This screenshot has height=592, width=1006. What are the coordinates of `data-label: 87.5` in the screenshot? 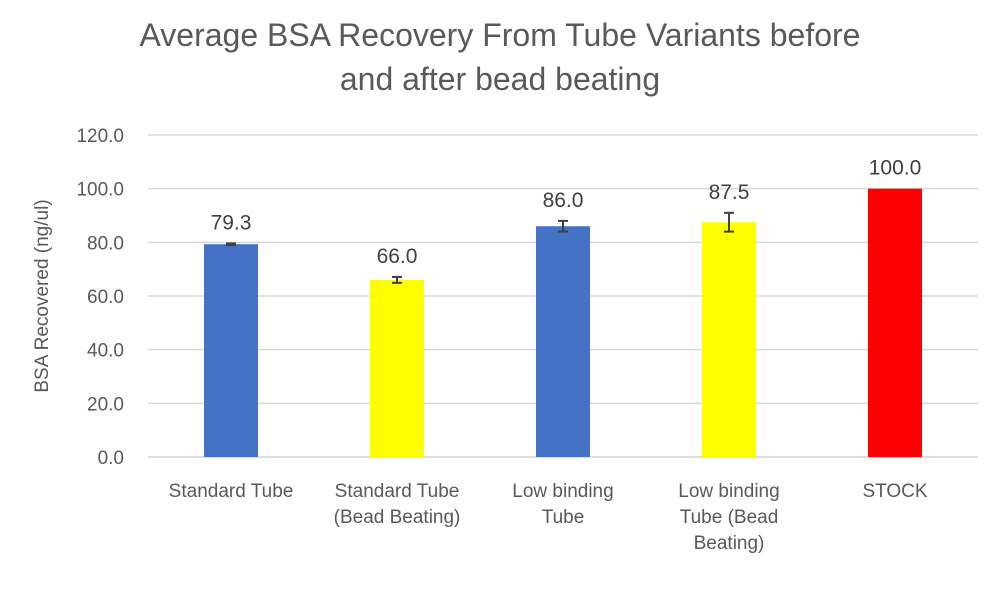 It's located at (729, 192).